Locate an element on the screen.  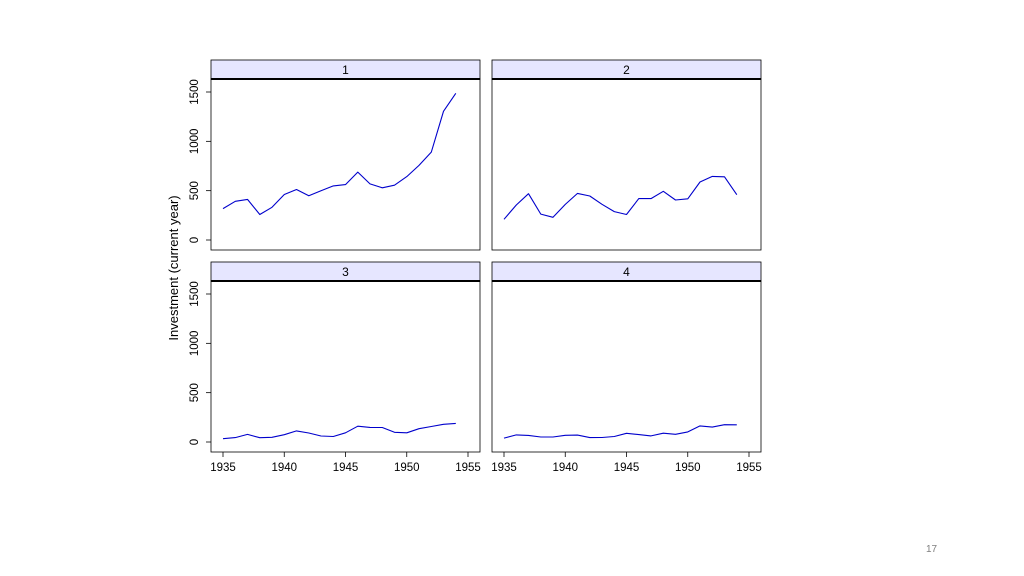
panel-label: 2 is located at coordinates (626, 70).